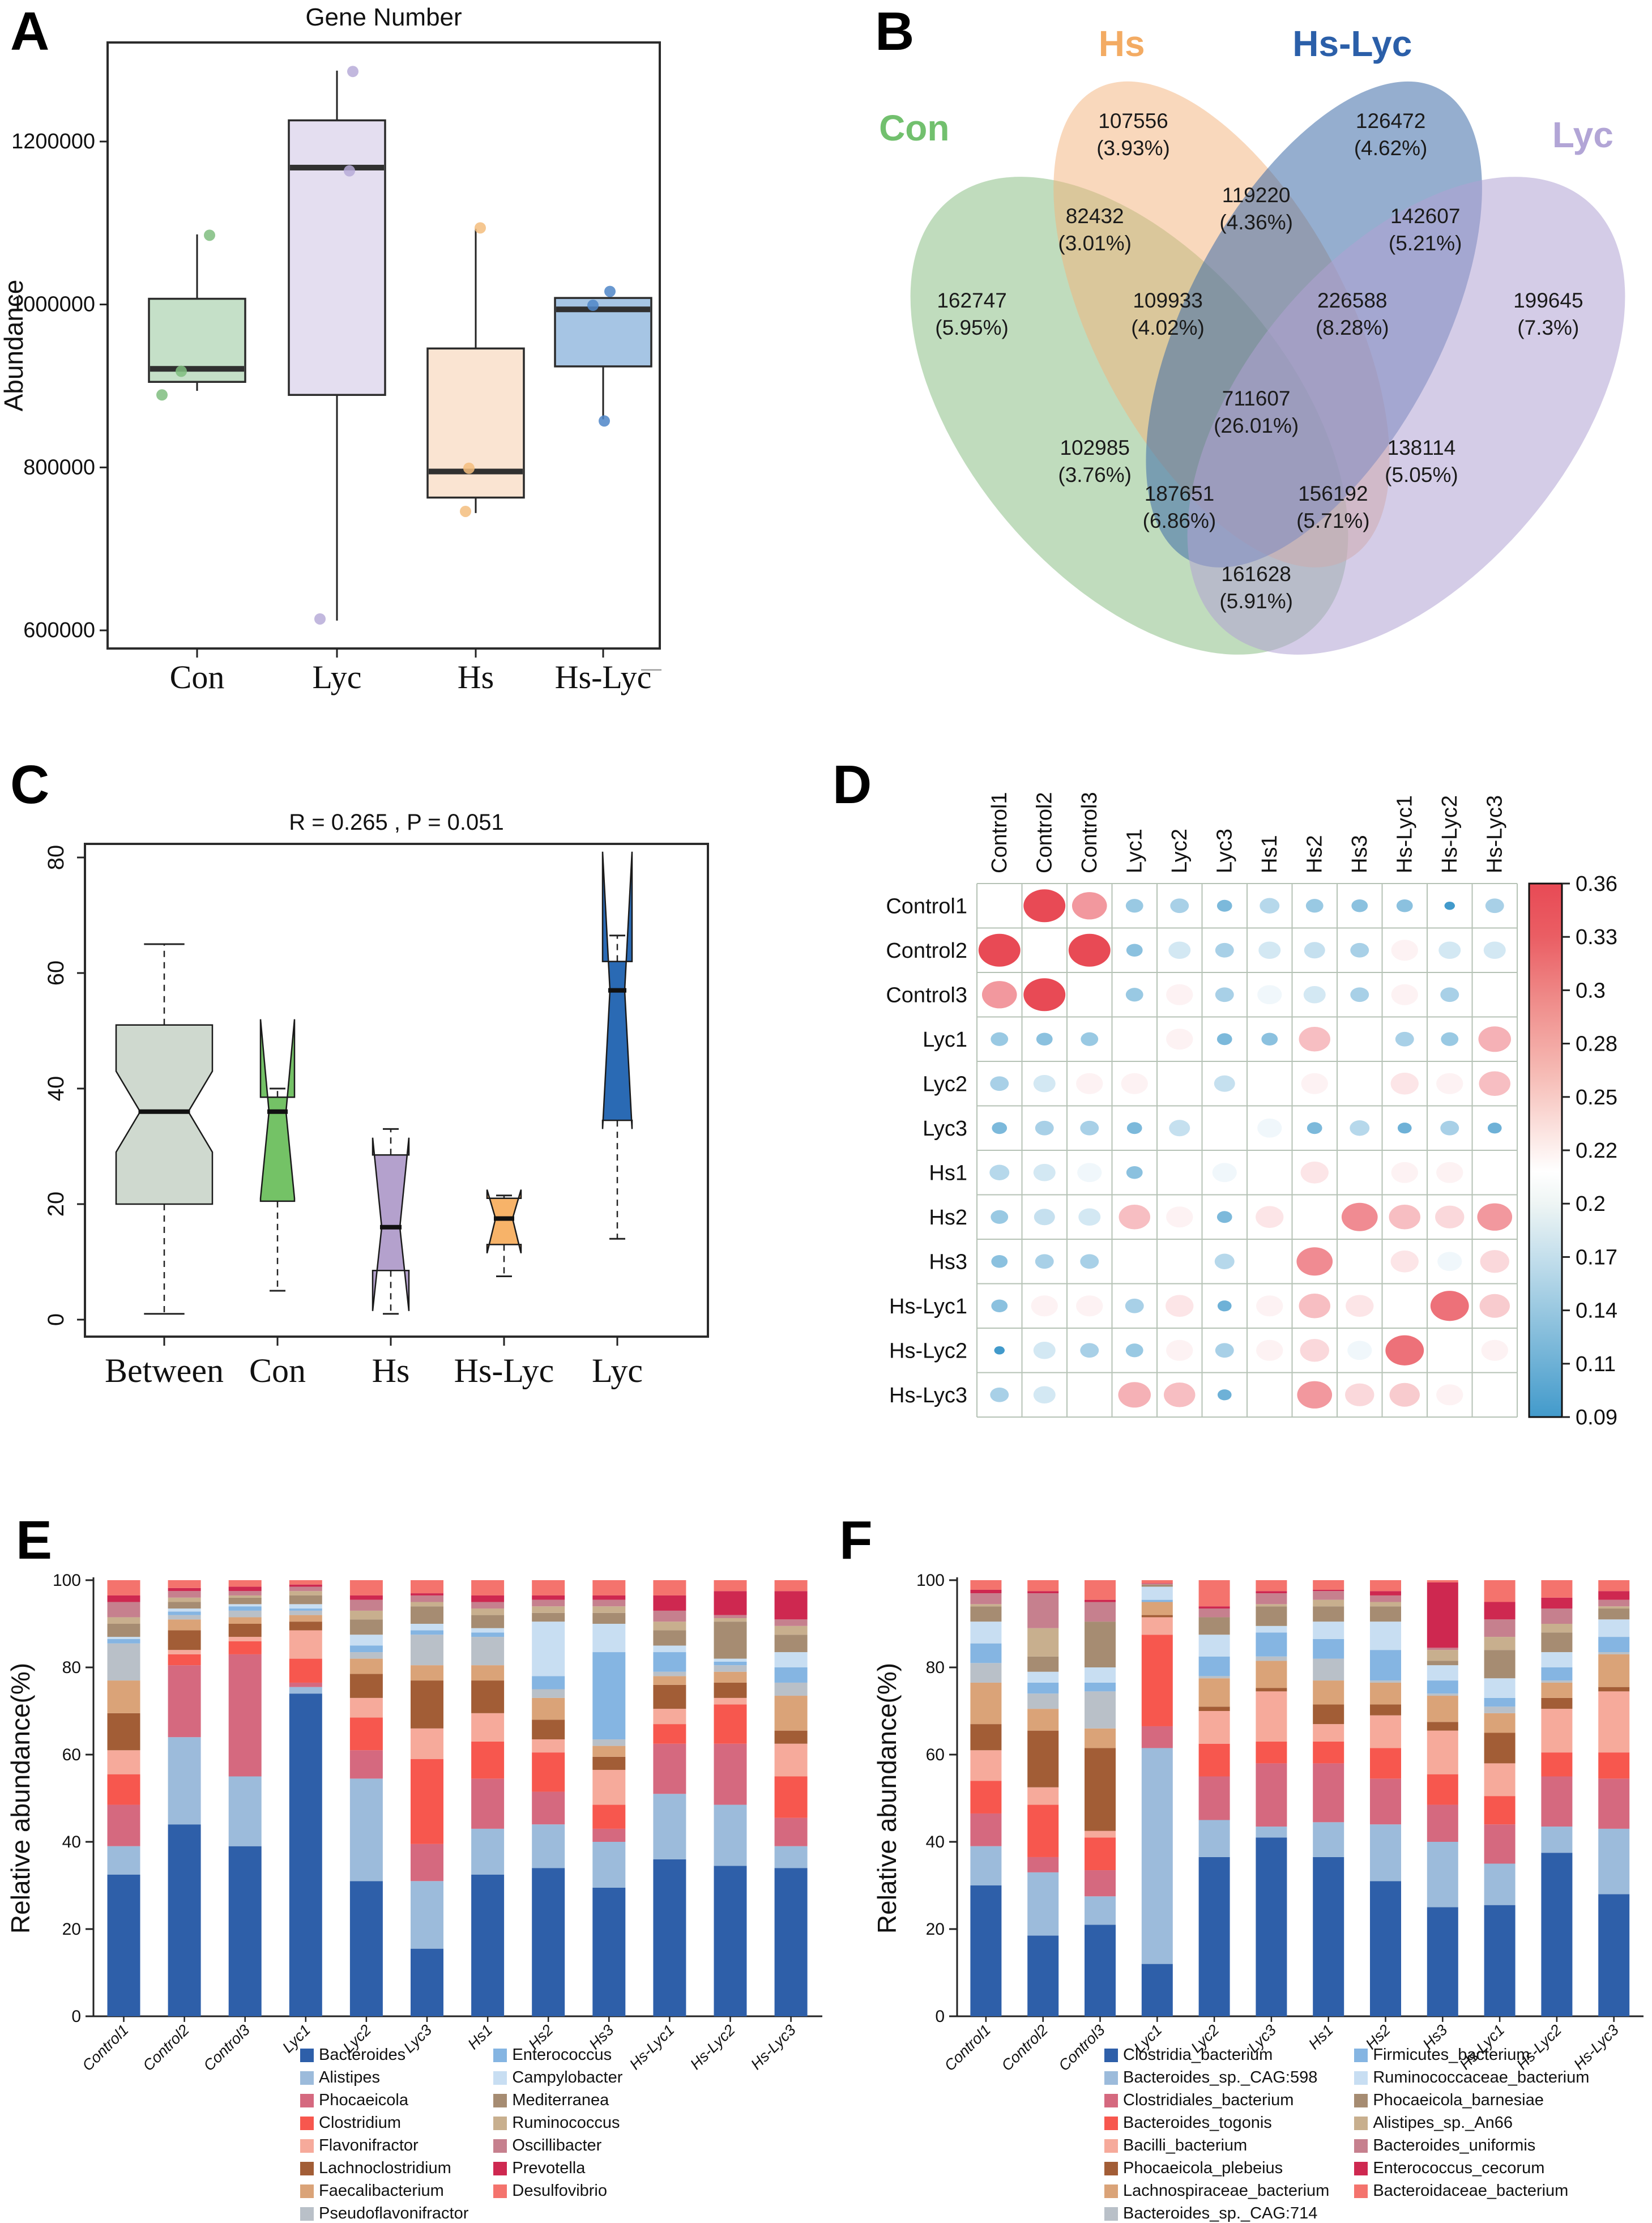 This screenshot has width=1652, height=2223. What do you see at coordinates (397, 1090) in the screenshot?
I see `plot-frame-c` at bounding box center [397, 1090].